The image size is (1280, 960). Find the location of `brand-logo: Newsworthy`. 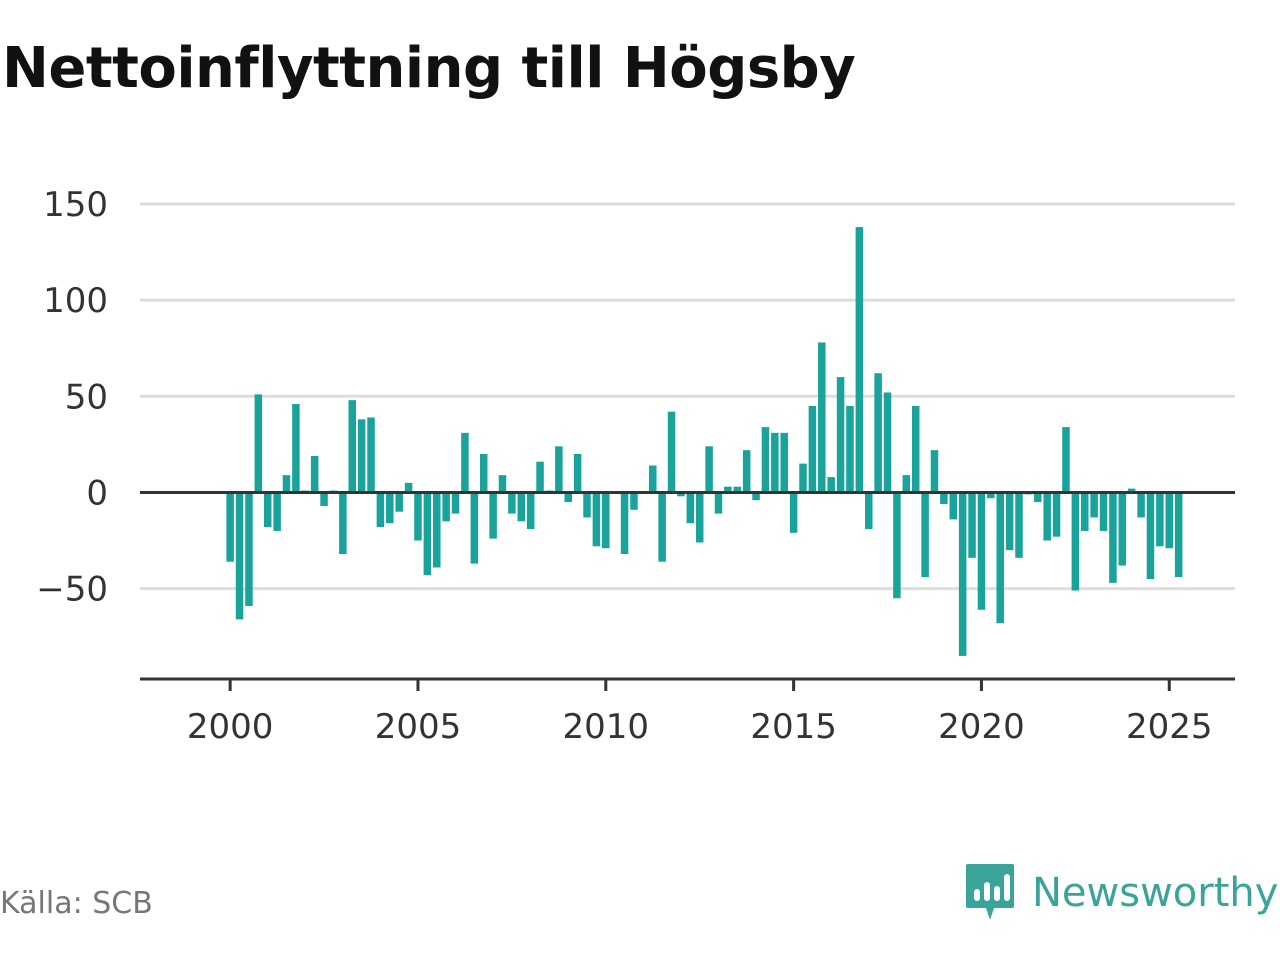

brand-logo: Newsworthy is located at coordinates (1121, 893).